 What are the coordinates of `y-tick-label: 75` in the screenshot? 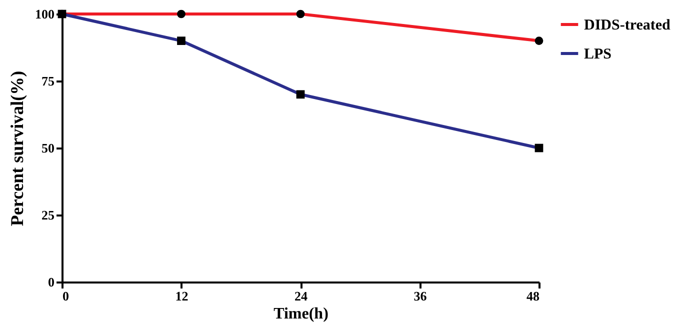 It's located at (48, 81).